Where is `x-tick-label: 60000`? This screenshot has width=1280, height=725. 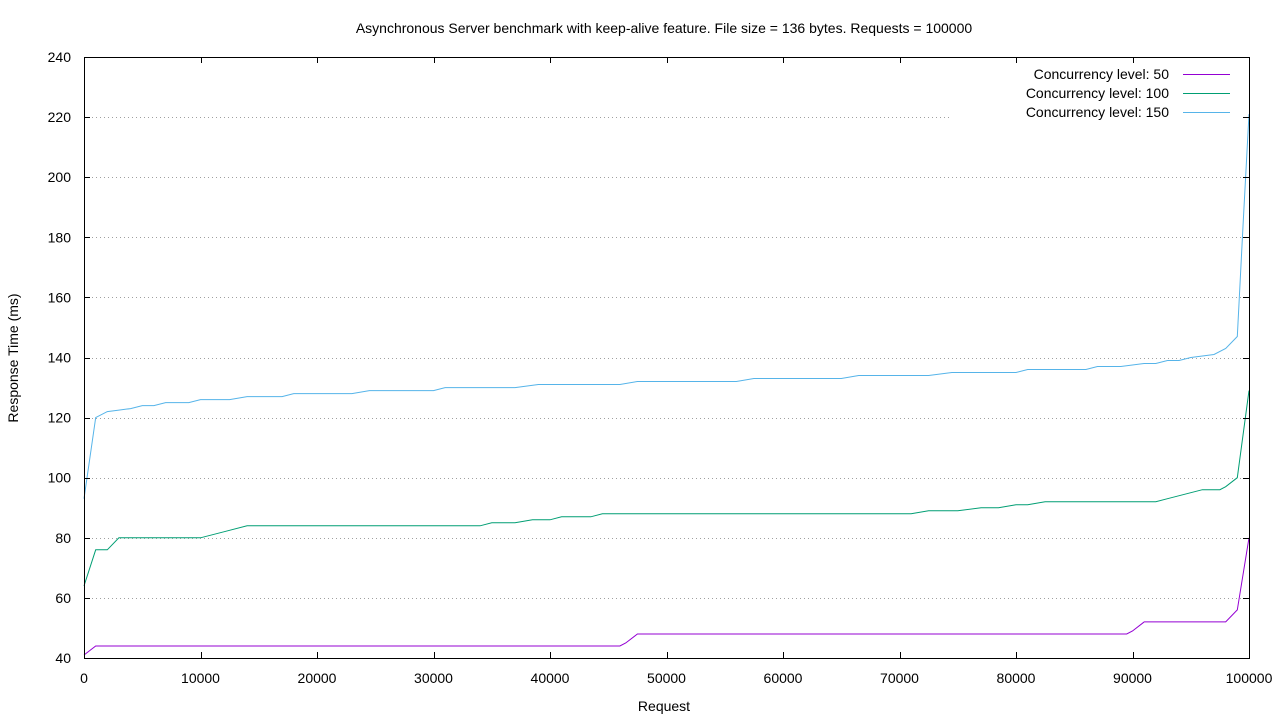 x-tick-label: 60000 is located at coordinates (783, 678).